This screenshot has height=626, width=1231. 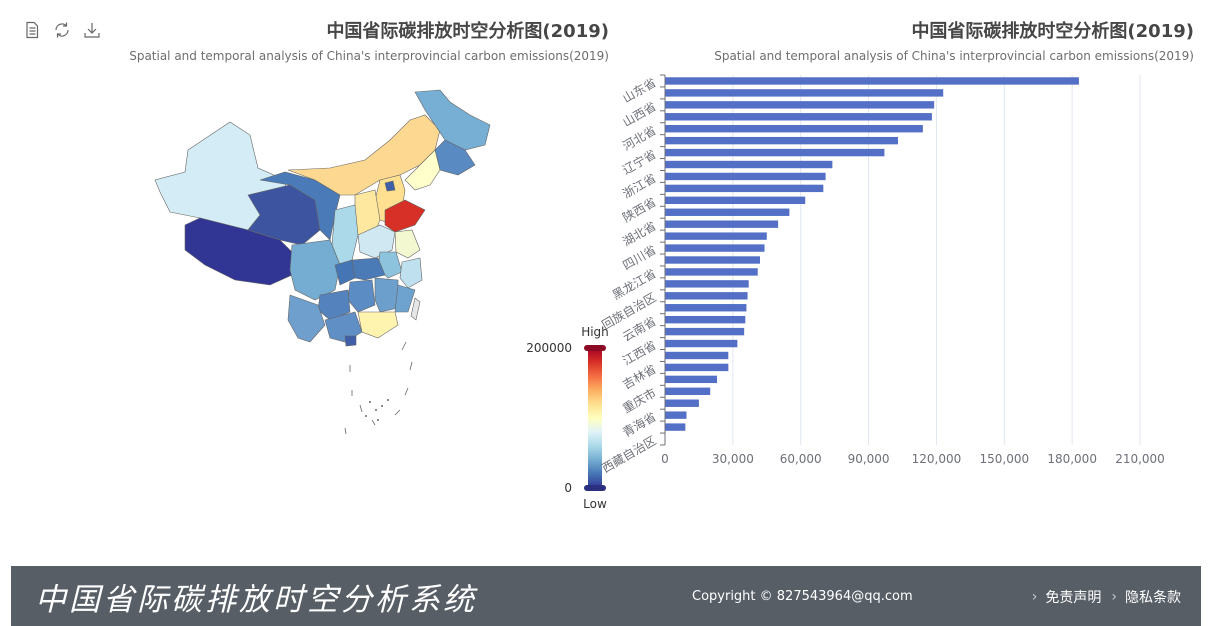 What do you see at coordinates (422, 170) in the screenshot?
I see `map-region-liaoning` at bounding box center [422, 170].